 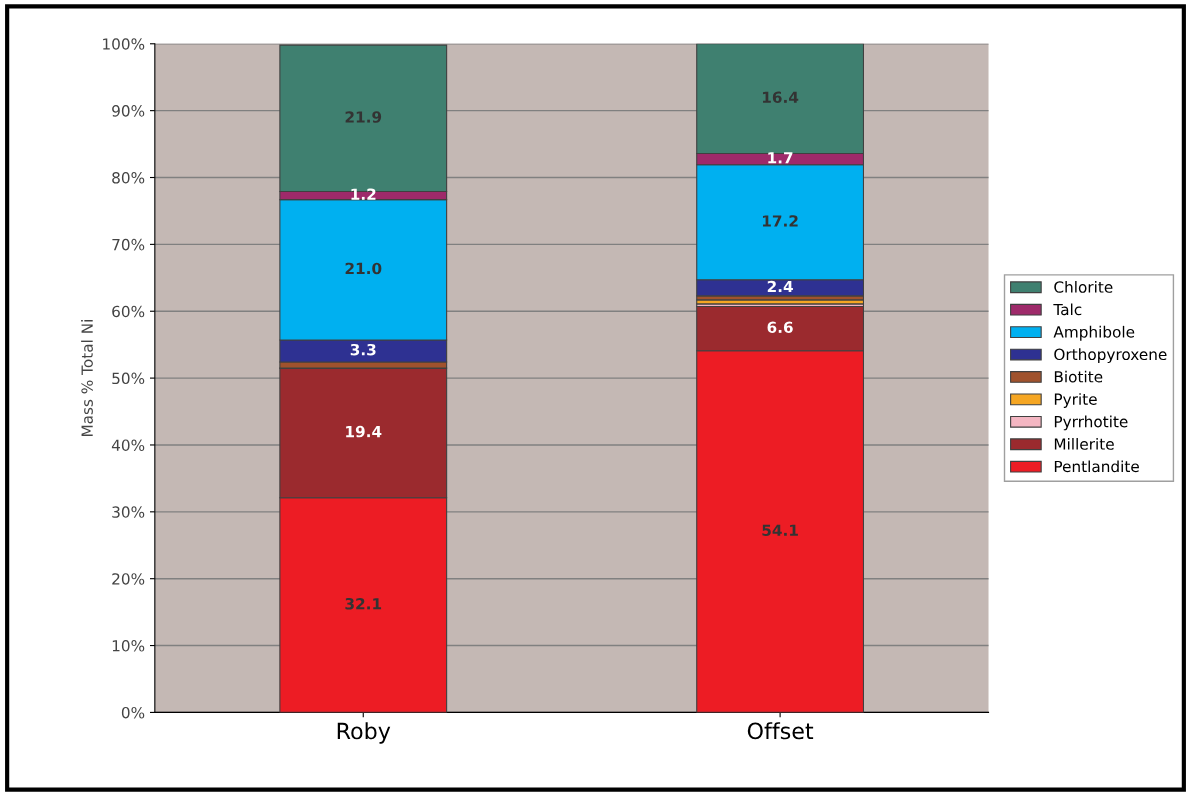 What do you see at coordinates (363, 603) in the screenshot?
I see `data-label: 32.1` at bounding box center [363, 603].